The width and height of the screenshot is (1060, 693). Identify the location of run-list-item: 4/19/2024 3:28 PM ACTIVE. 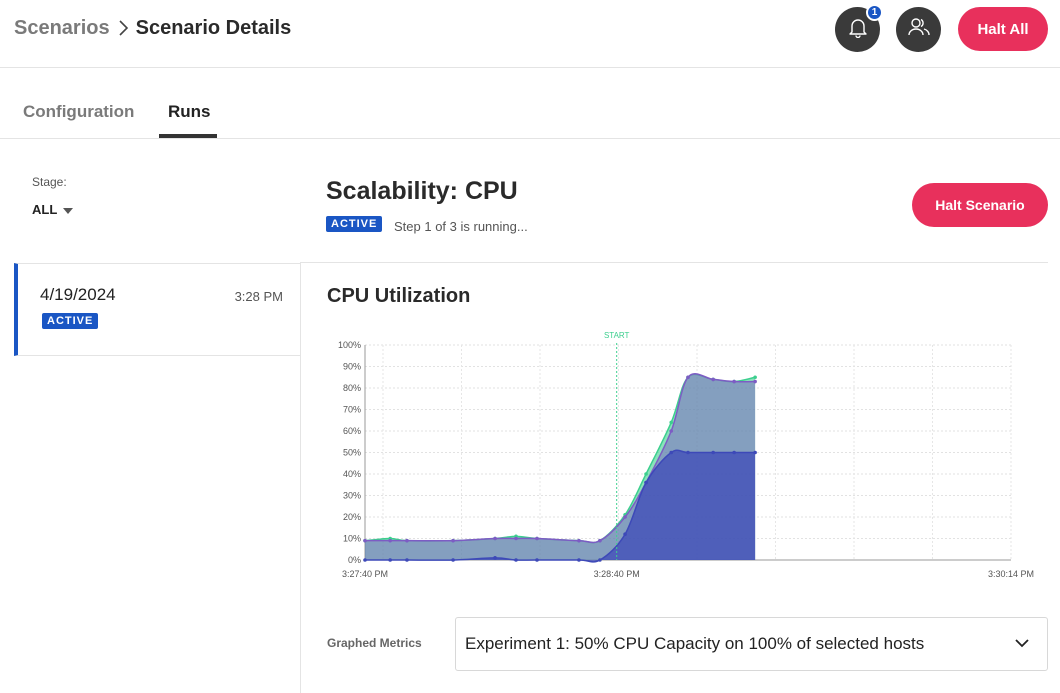
(157, 309).